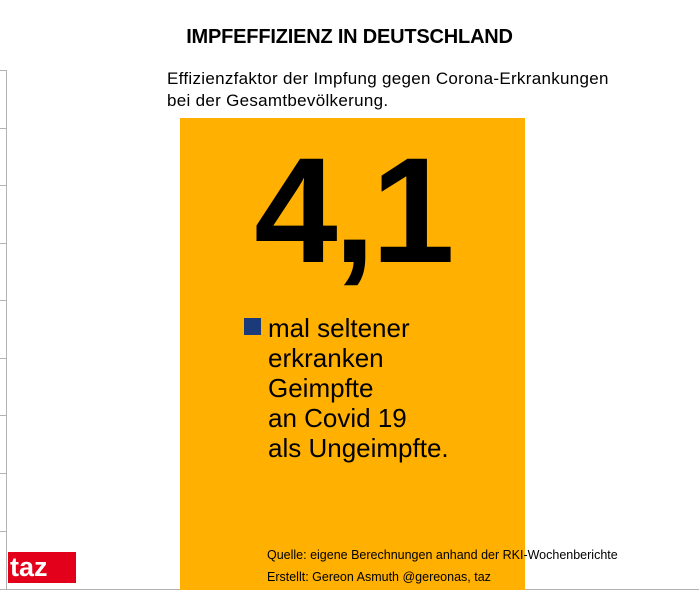  What do you see at coordinates (42, 567) in the screenshot?
I see `taz-logo: taz` at bounding box center [42, 567].